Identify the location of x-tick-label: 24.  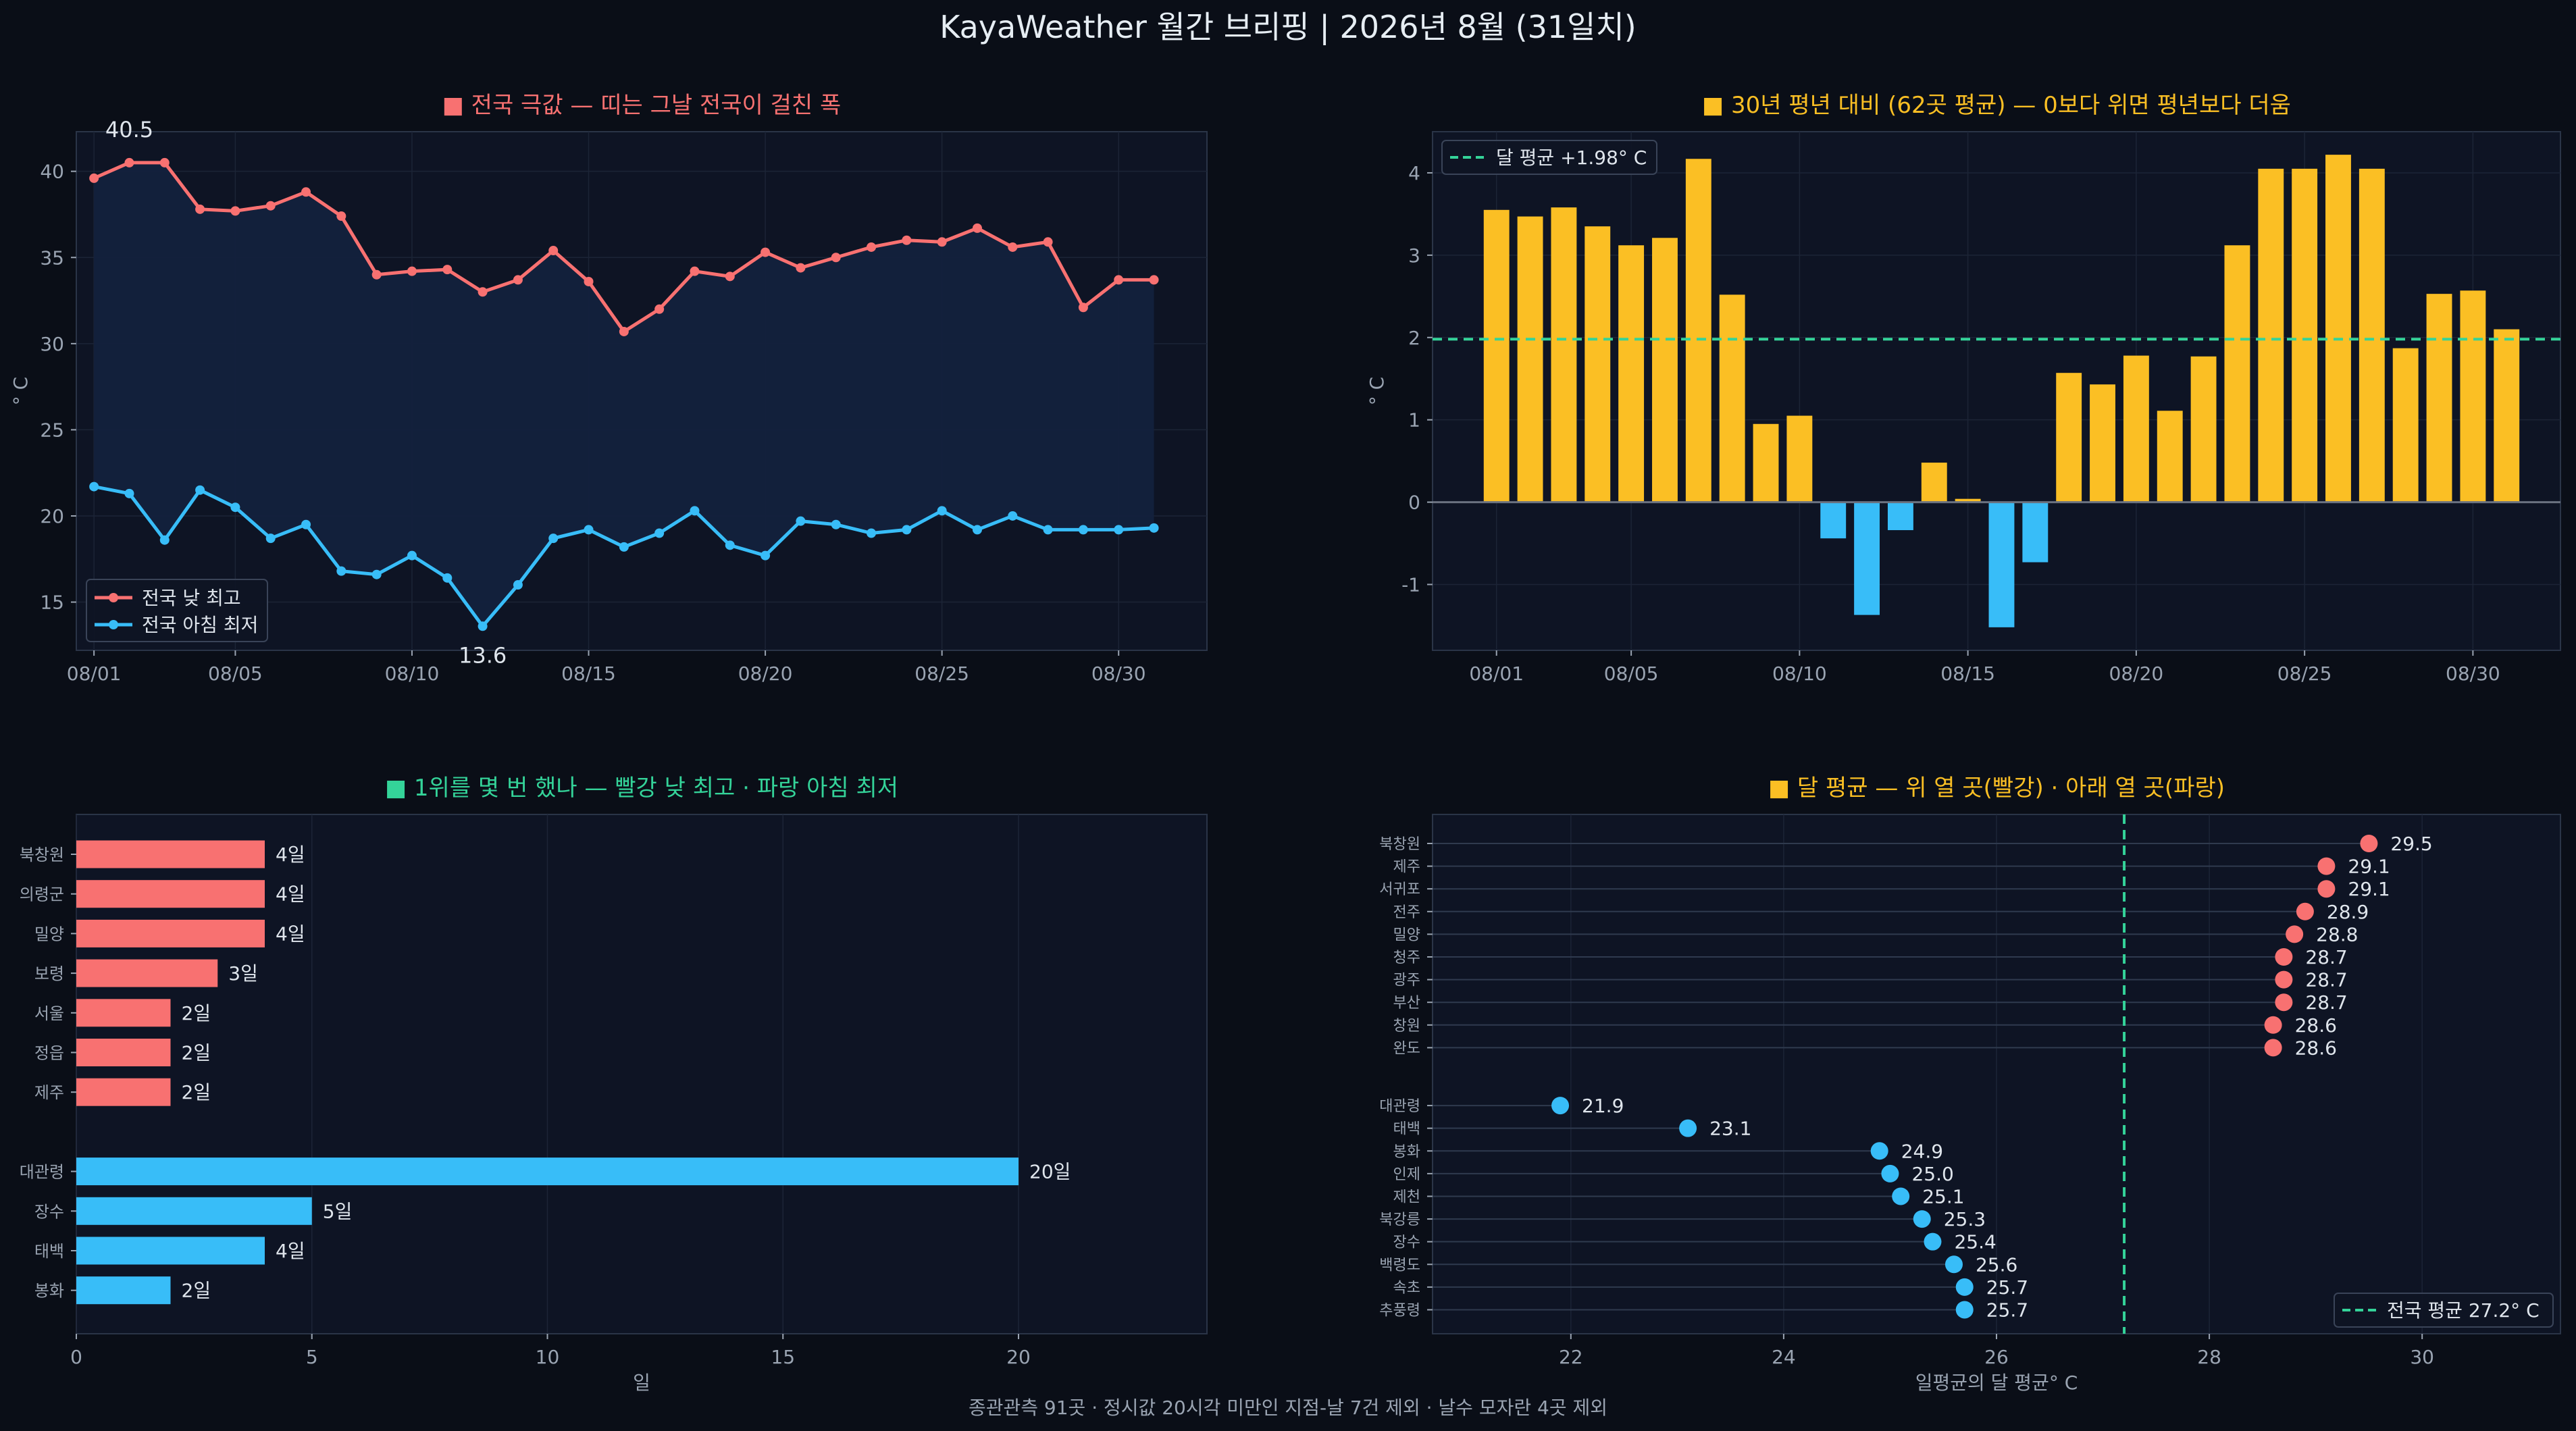
(1784, 1357).